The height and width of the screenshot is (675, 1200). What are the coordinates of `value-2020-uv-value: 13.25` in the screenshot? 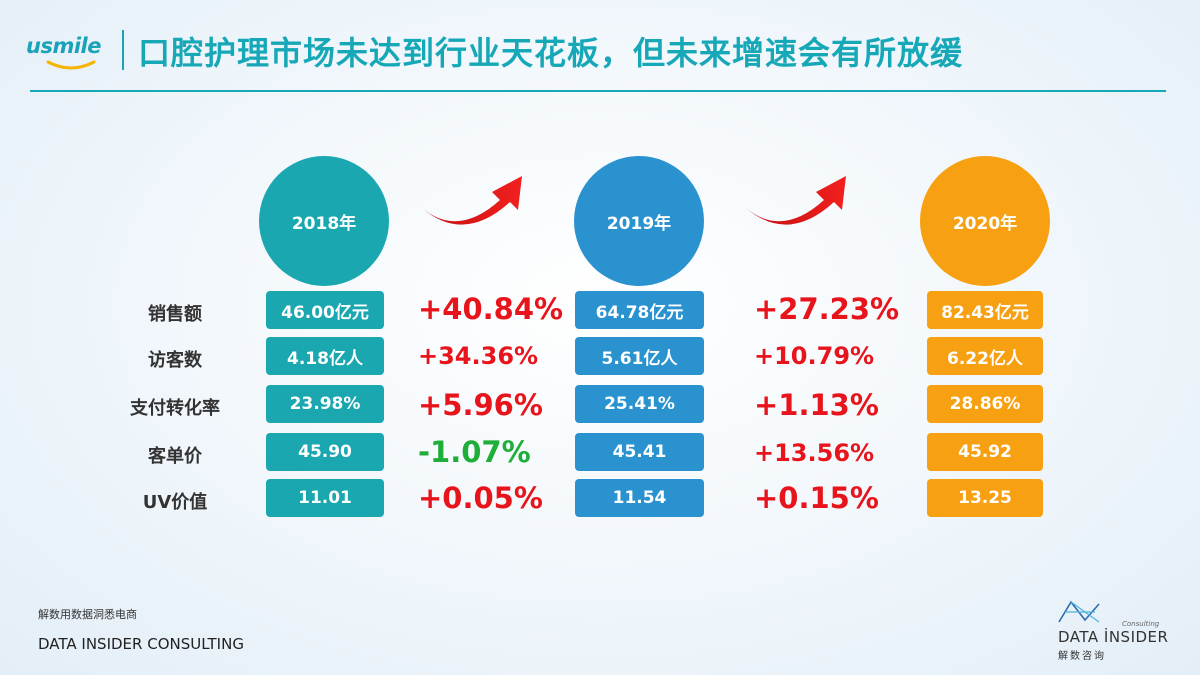 It's located at (985, 498).